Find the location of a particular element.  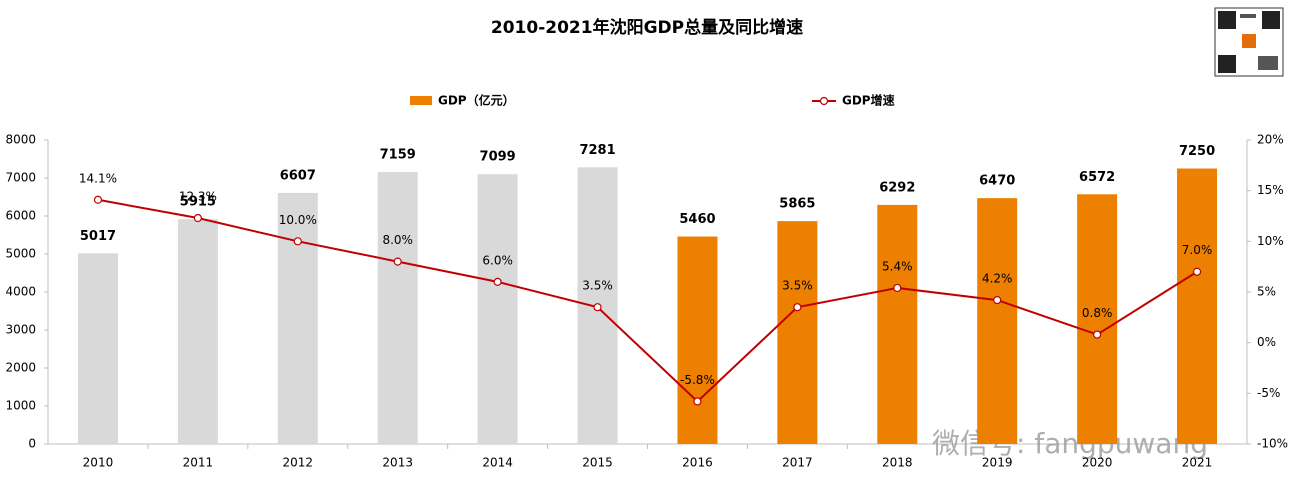

bar-value-label: 5915 is located at coordinates (198, 202).